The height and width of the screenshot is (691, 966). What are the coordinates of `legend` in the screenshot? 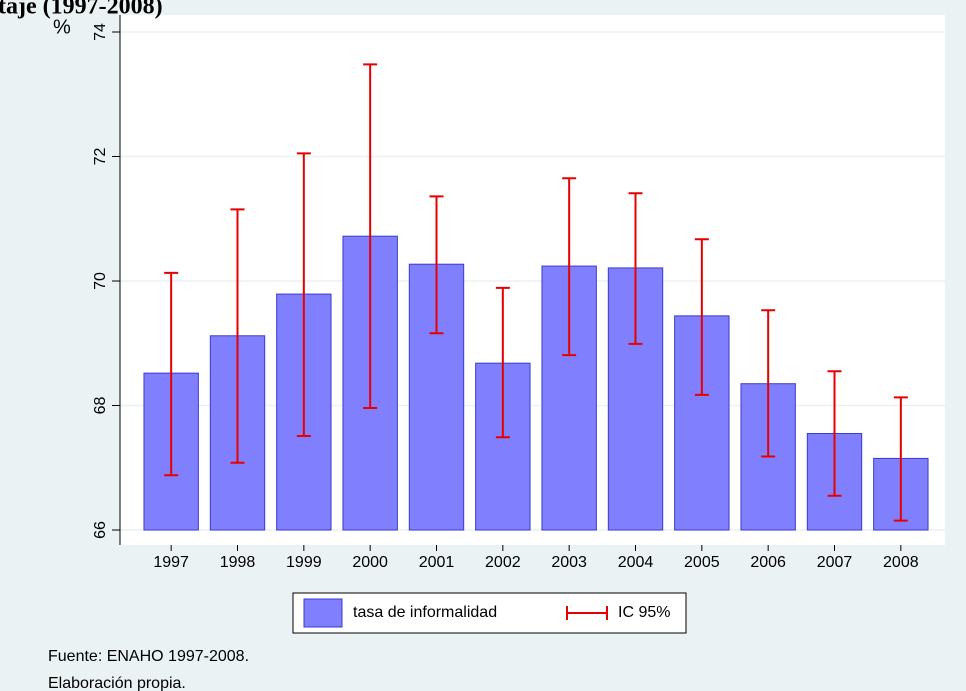 It's located at (489, 613).